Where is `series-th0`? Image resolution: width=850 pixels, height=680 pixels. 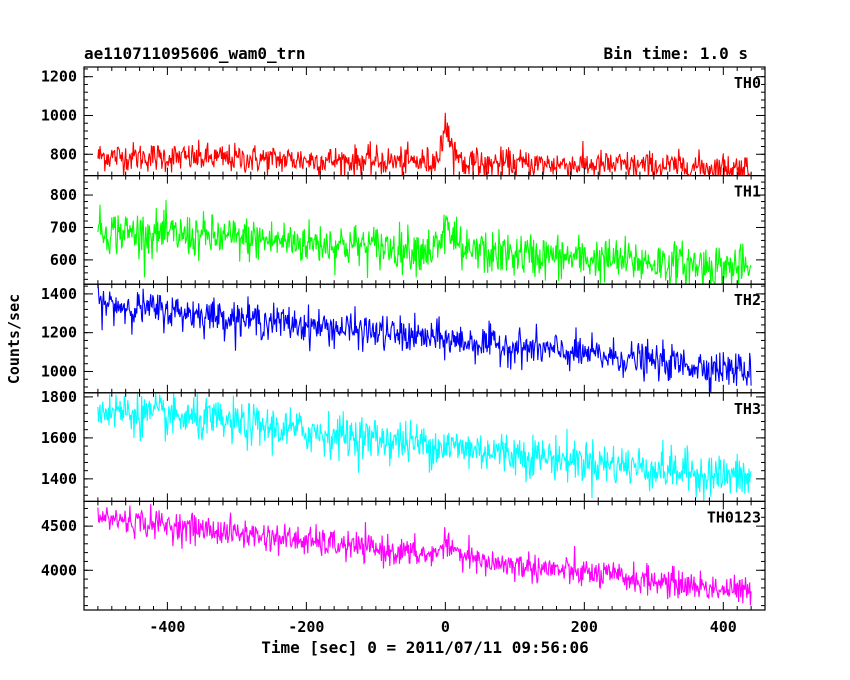 series-th0 is located at coordinates (424, 144).